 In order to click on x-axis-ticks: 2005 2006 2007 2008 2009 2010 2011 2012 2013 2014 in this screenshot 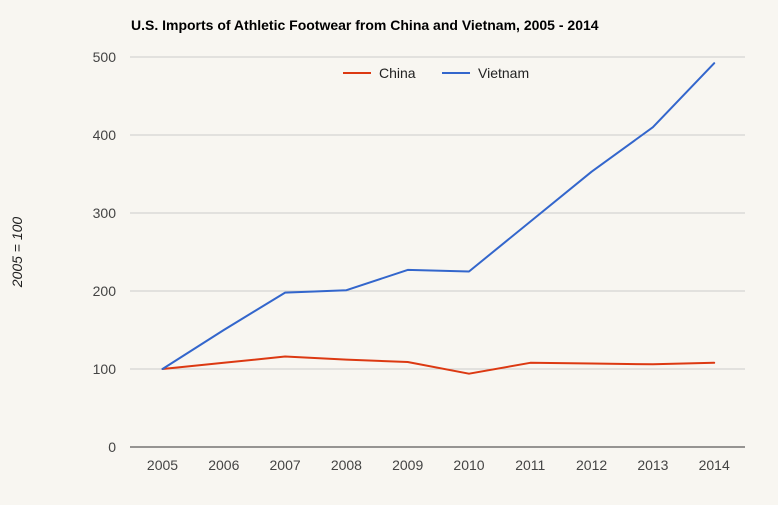, I will do `click(438, 465)`.